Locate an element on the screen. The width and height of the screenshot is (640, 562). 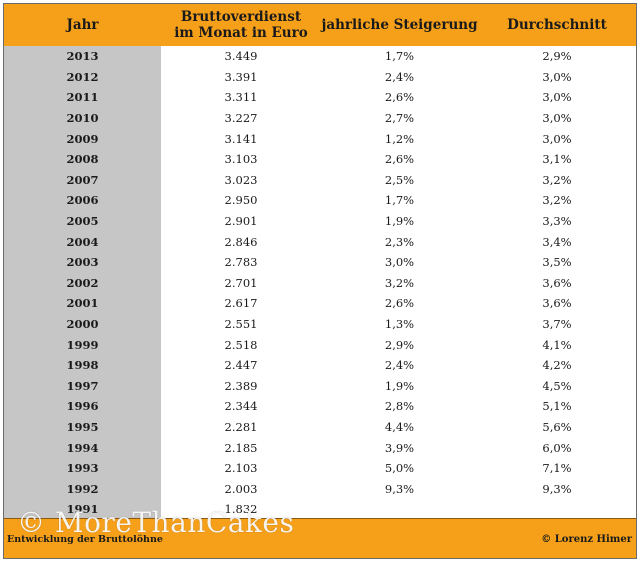
table-row: 2007 3.023 2,5% 3,2% is located at coordinates (320, 180).